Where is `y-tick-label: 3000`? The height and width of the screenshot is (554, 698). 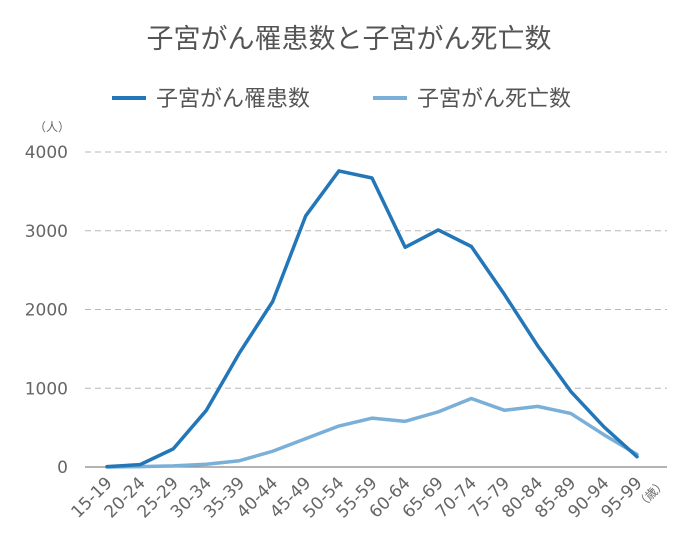
y-tick-label: 3000 is located at coordinates (46, 232).